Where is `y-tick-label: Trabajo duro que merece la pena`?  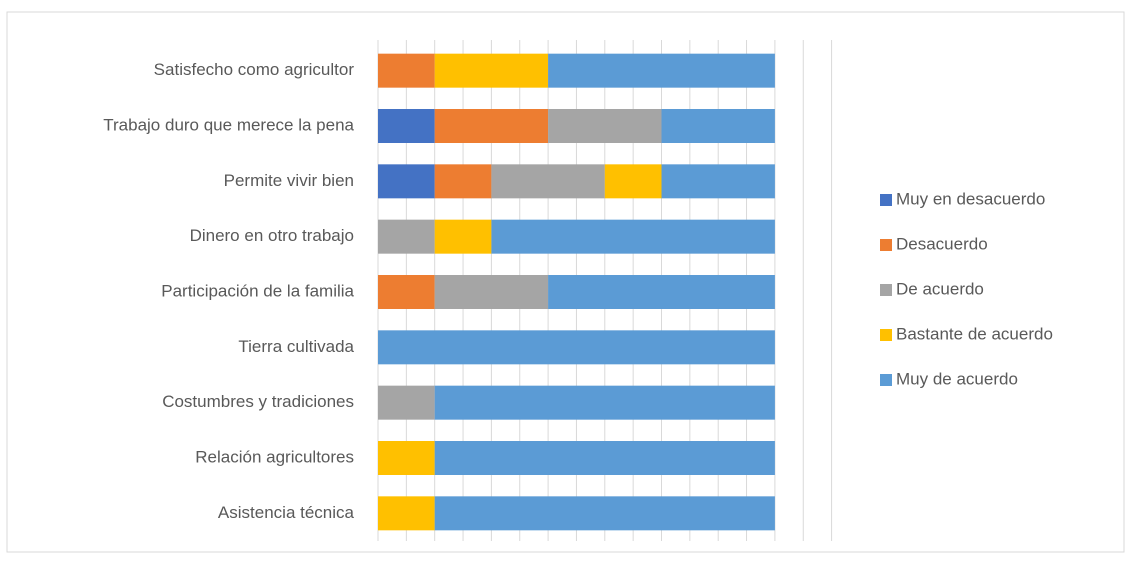
y-tick-label: Trabajo duro que merece la pena is located at coordinates (228, 124).